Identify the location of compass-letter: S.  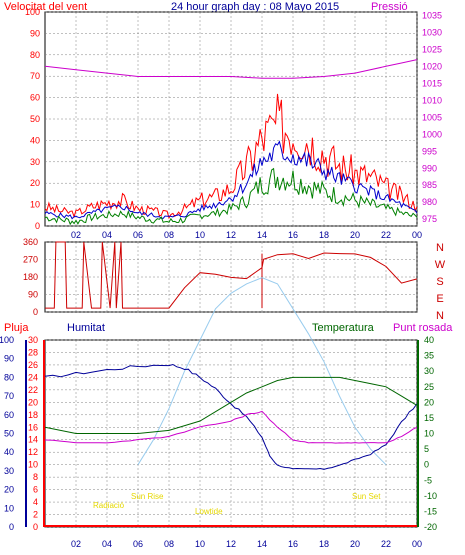
(439, 282).